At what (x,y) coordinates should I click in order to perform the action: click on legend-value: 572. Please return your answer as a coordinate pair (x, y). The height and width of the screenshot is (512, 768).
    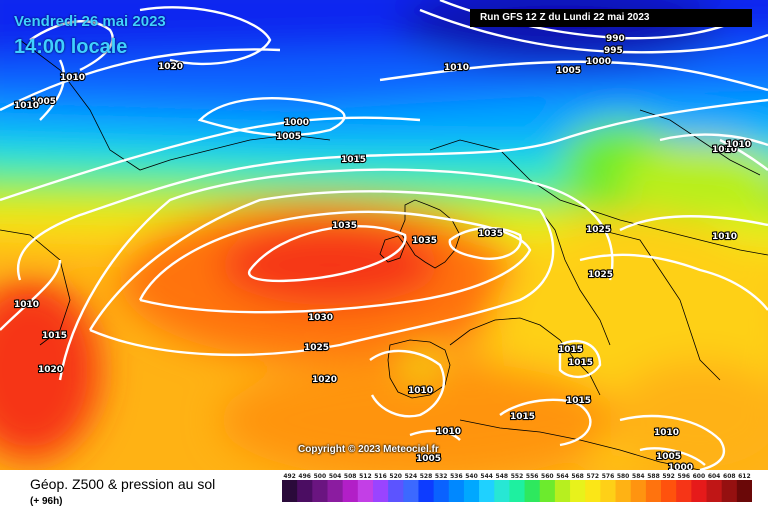
    Looking at the image, I should click on (593, 476).